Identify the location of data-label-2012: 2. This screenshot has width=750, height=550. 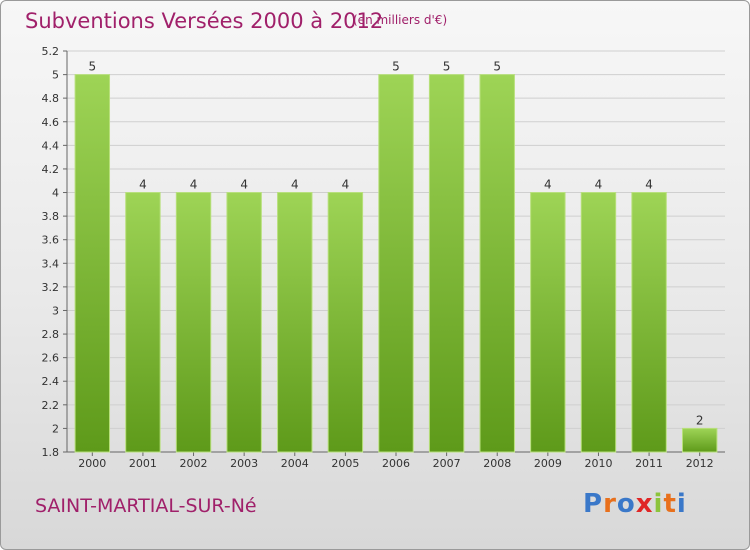
(700, 420).